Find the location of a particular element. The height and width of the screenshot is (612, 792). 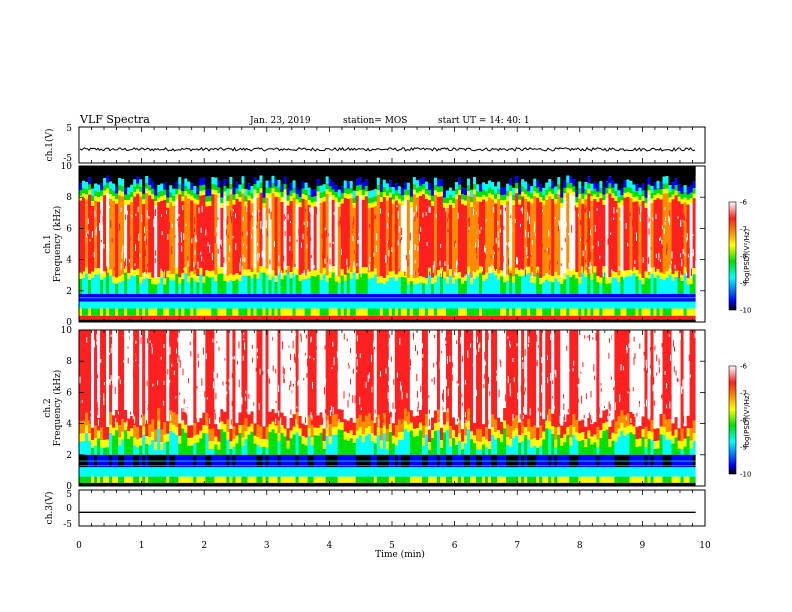

ch3-ytick-top: 5 is located at coordinates (69, 495).